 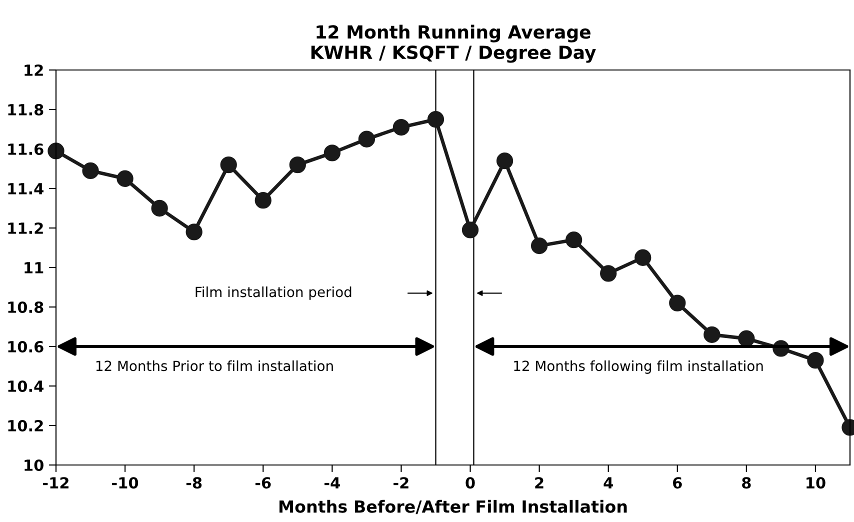 I want to click on y-tick-label: 11.8, so click(x=26, y=110).